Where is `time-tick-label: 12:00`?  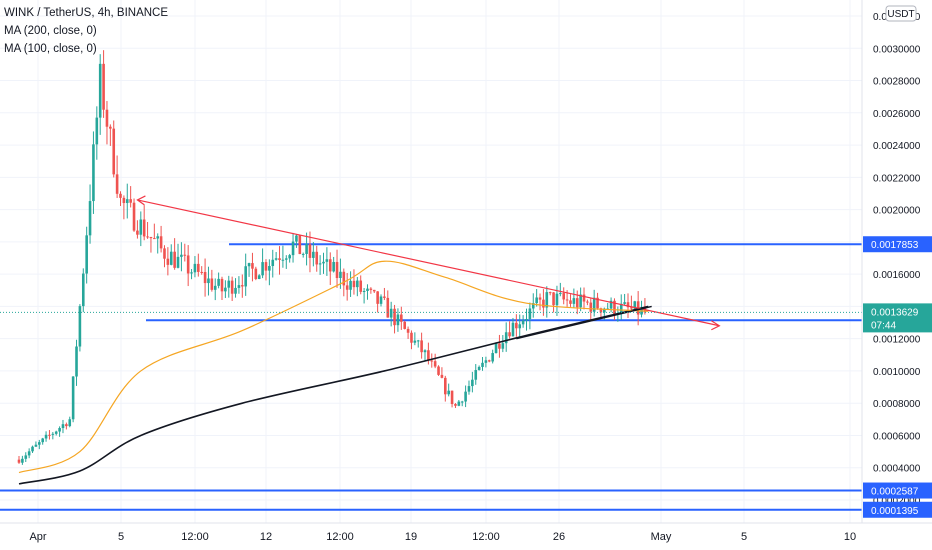 time-tick-label: 12:00 is located at coordinates (340, 537).